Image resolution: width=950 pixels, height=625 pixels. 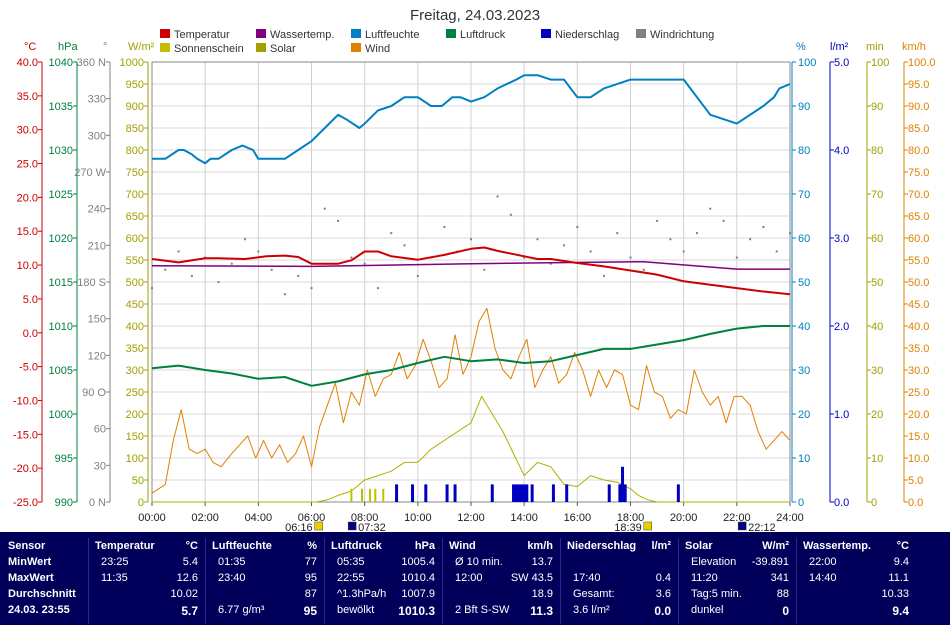 I want to click on axis-tick-label-sunshine: 20, so click(x=877, y=415).